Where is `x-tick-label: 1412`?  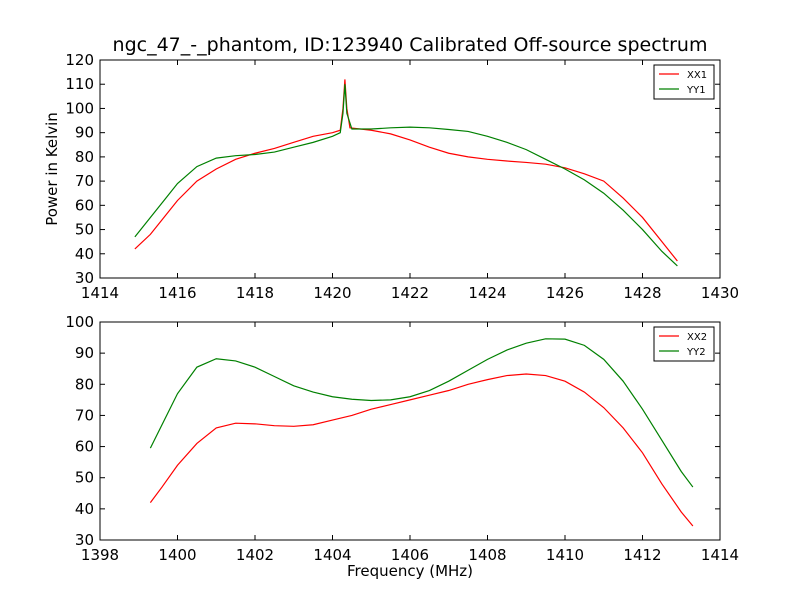
x-tick-label: 1412 is located at coordinates (642, 555).